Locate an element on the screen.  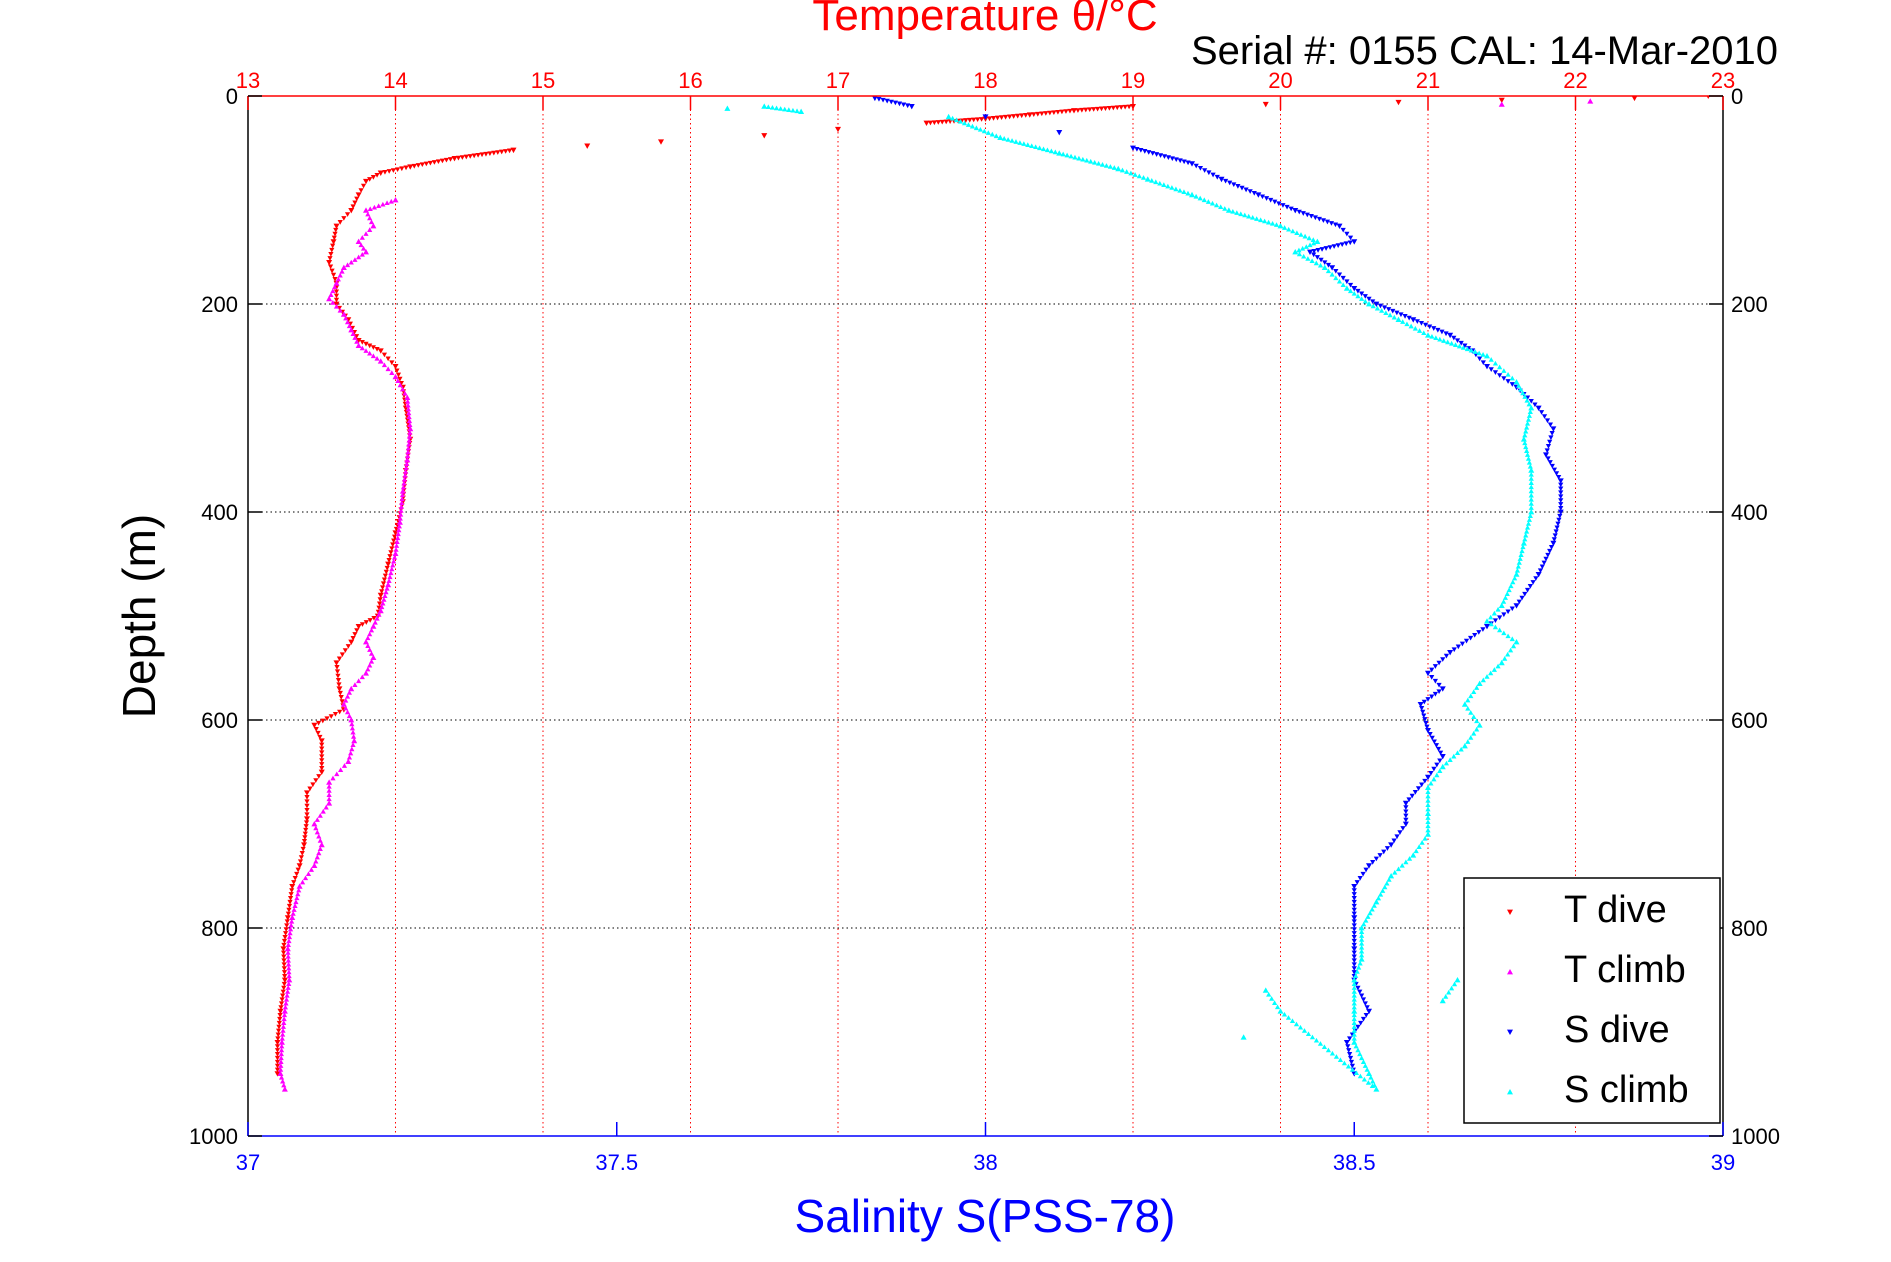
legend-label: S climb is located at coordinates (1626, 1090).